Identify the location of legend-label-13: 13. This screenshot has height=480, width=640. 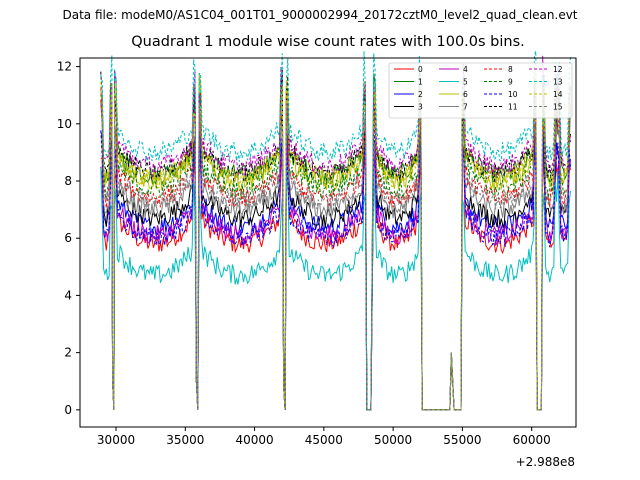
(558, 82).